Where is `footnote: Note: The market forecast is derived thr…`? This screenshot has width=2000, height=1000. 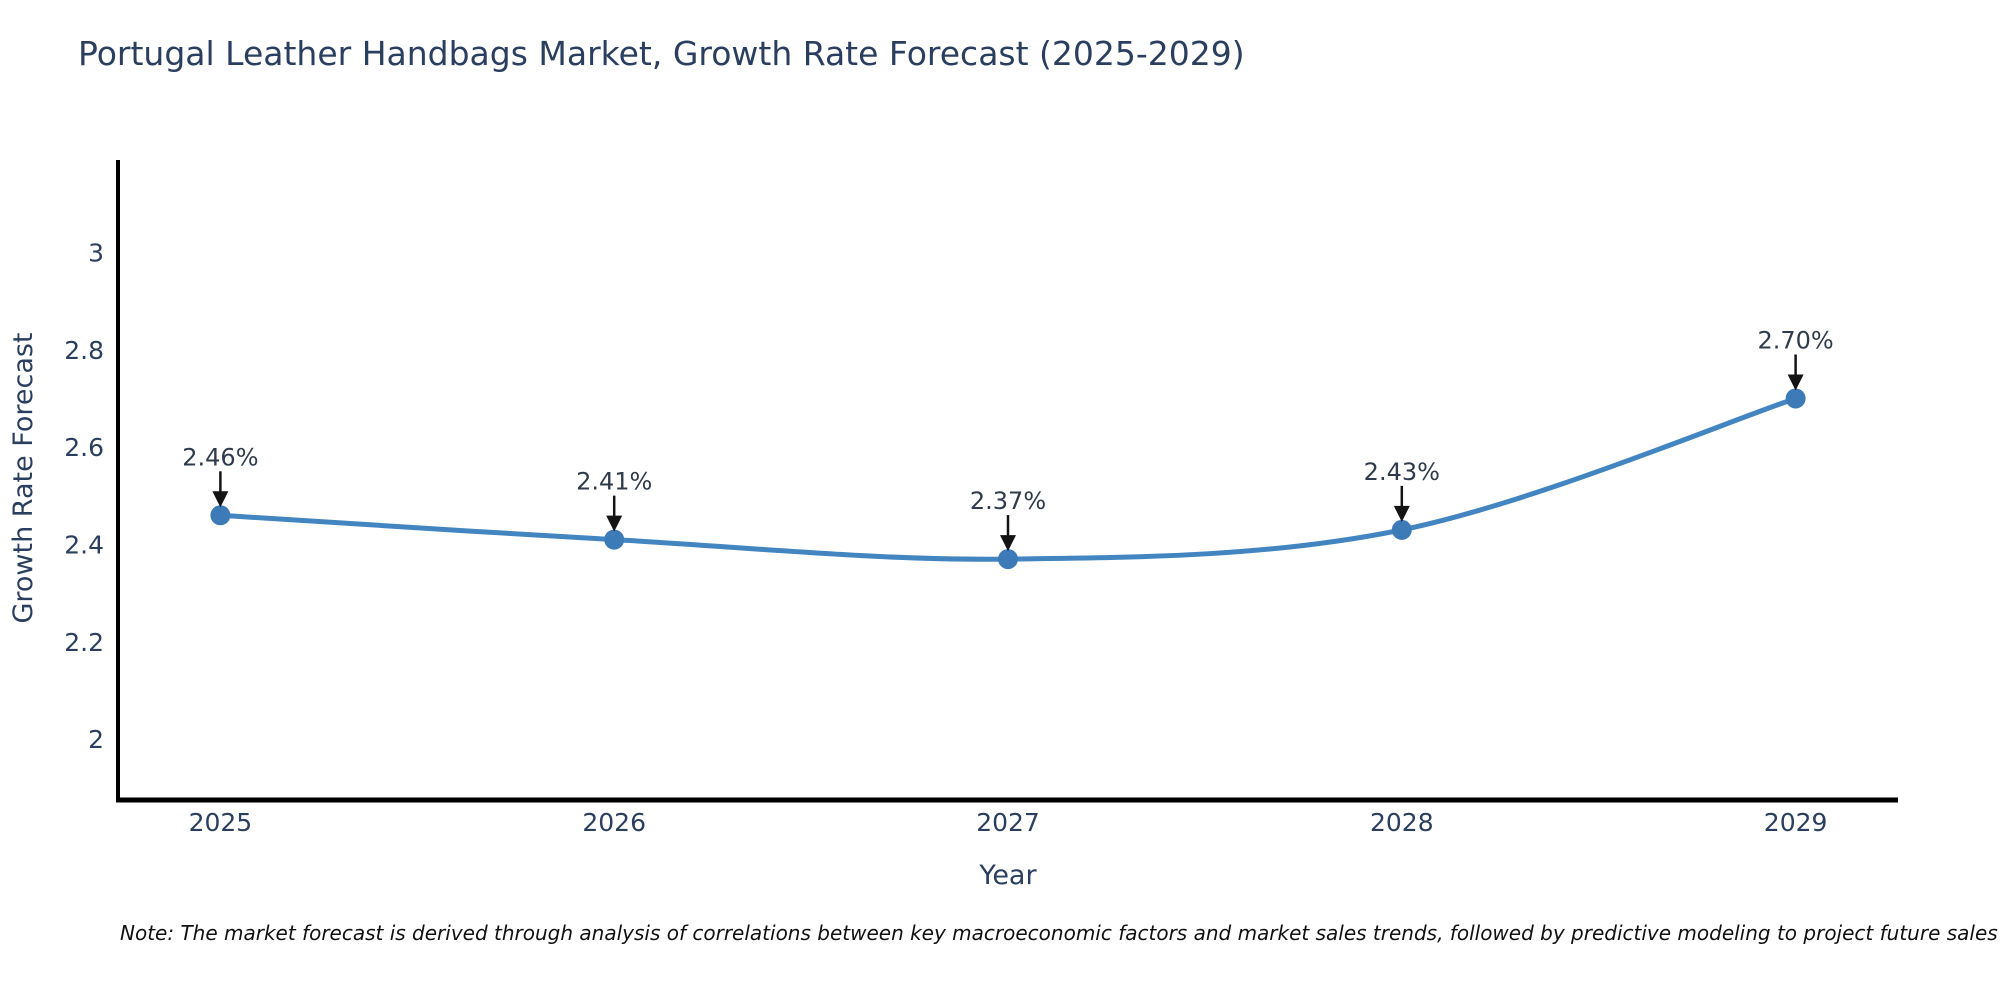 footnote: Note: The market forecast is derived thr… is located at coordinates (1059, 933).